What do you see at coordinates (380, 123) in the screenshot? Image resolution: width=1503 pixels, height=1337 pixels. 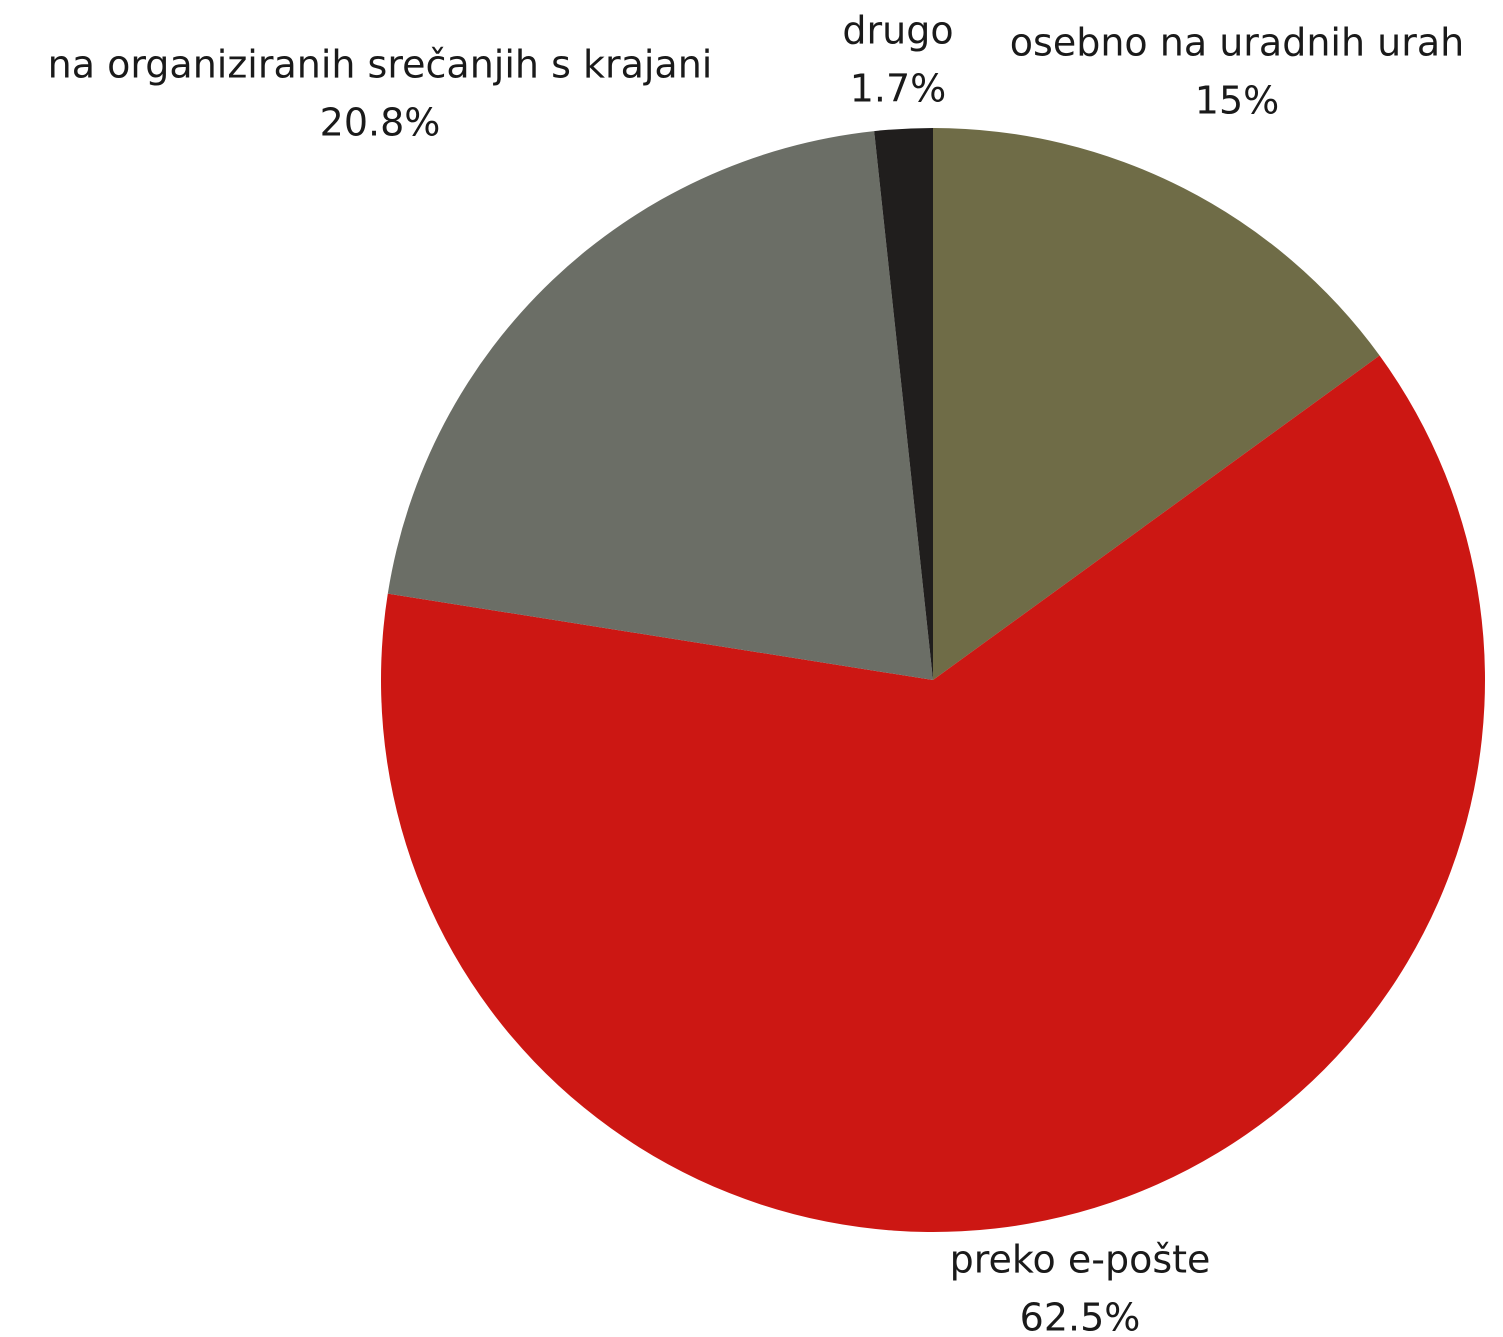 I see `slice-value-label: 20.8%` at bounding box center [380, 123].